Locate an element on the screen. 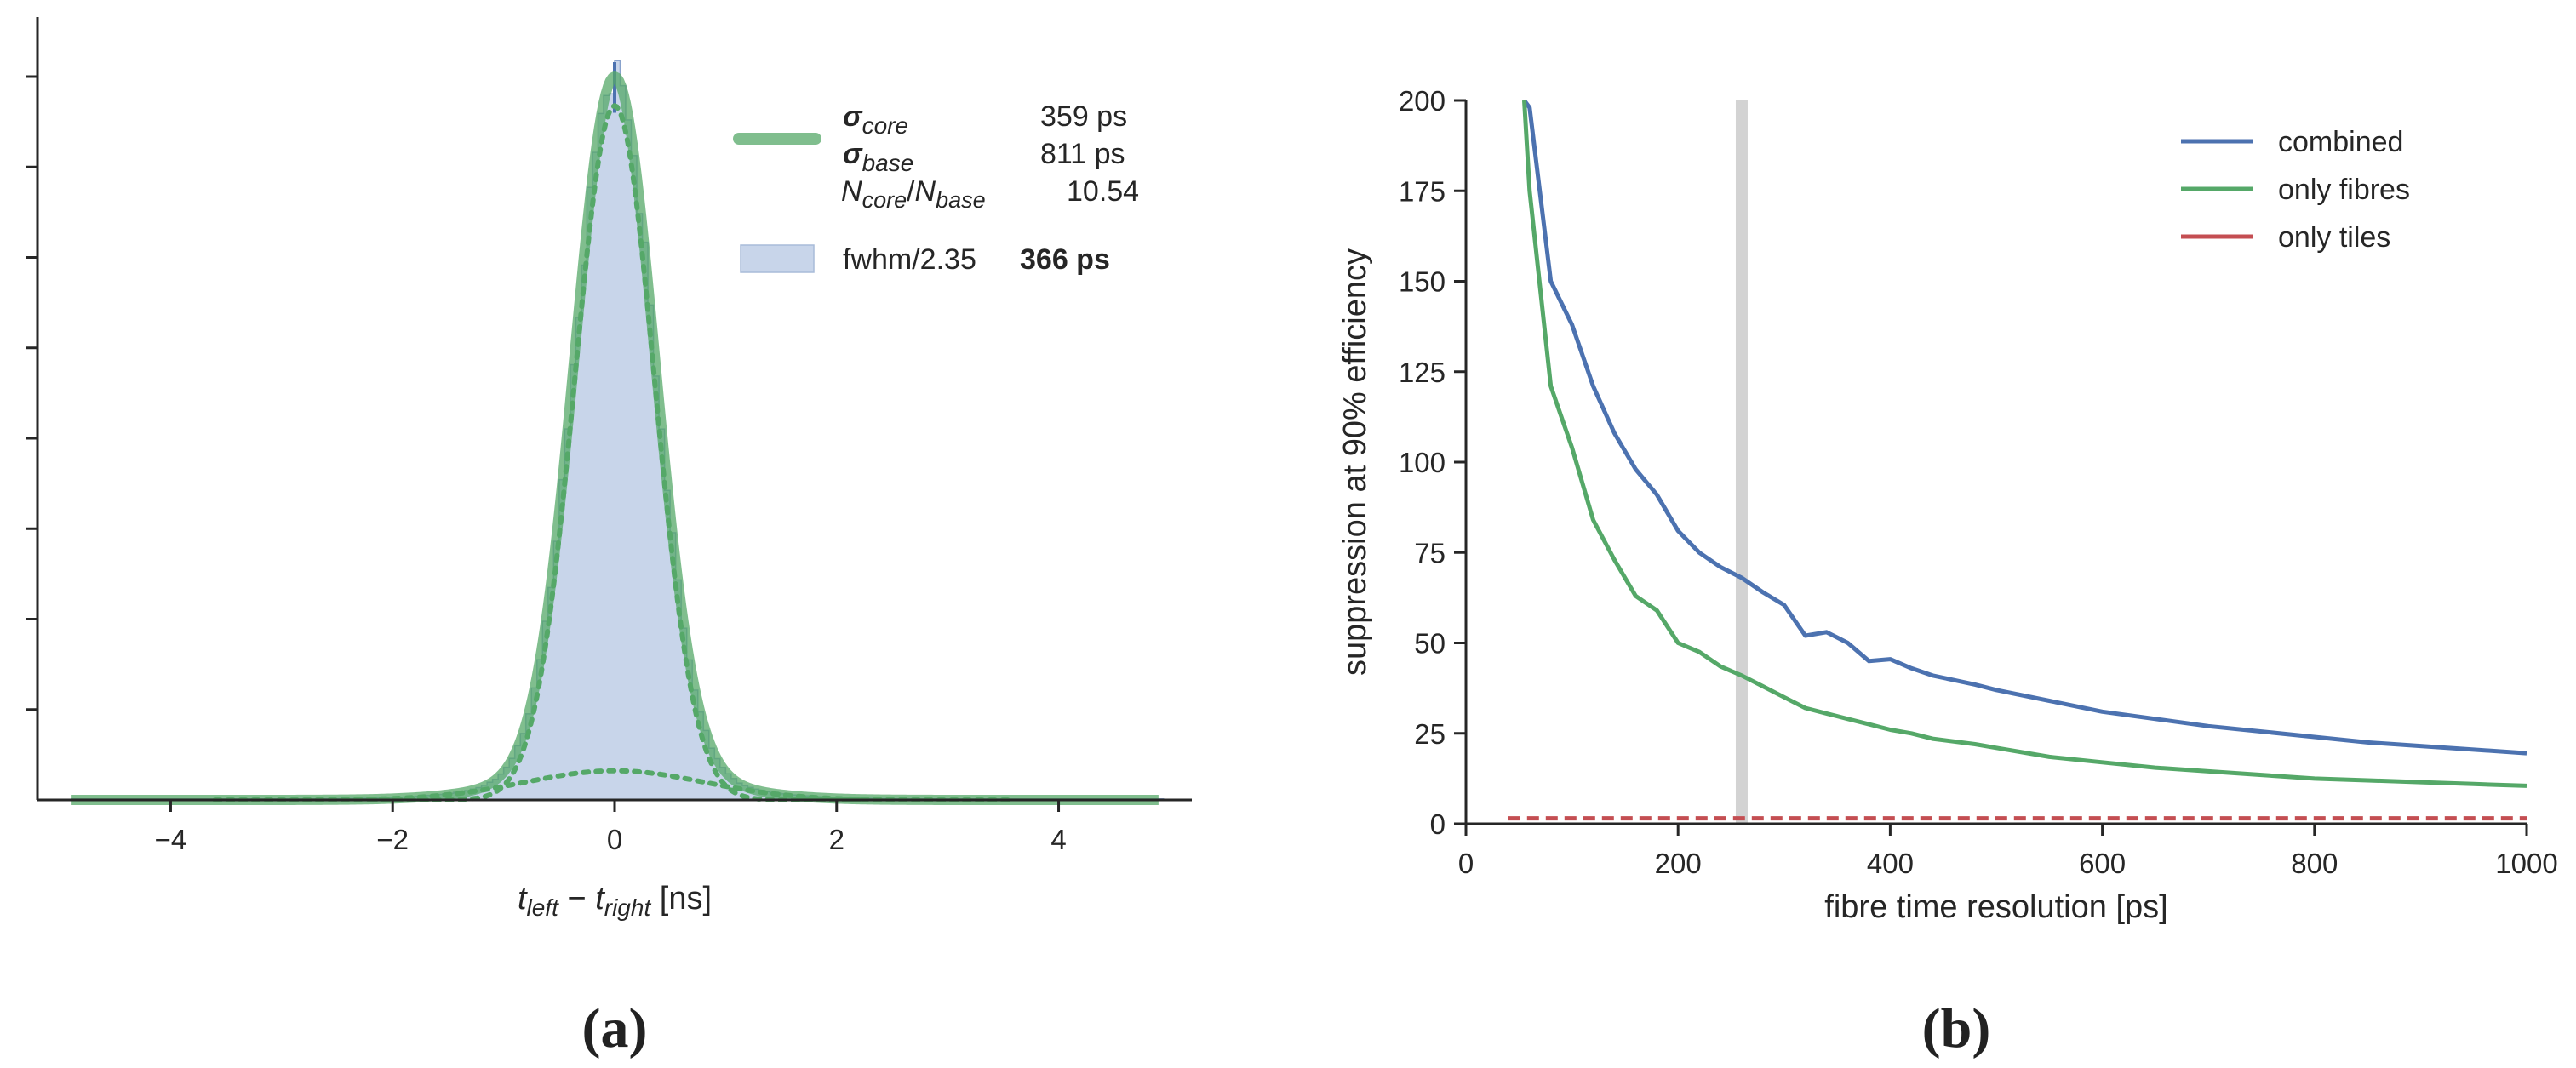 The image size is (2576, 1068). panel-a-x-label: tleft − tright [ns] is located at coordinates (615, 901).